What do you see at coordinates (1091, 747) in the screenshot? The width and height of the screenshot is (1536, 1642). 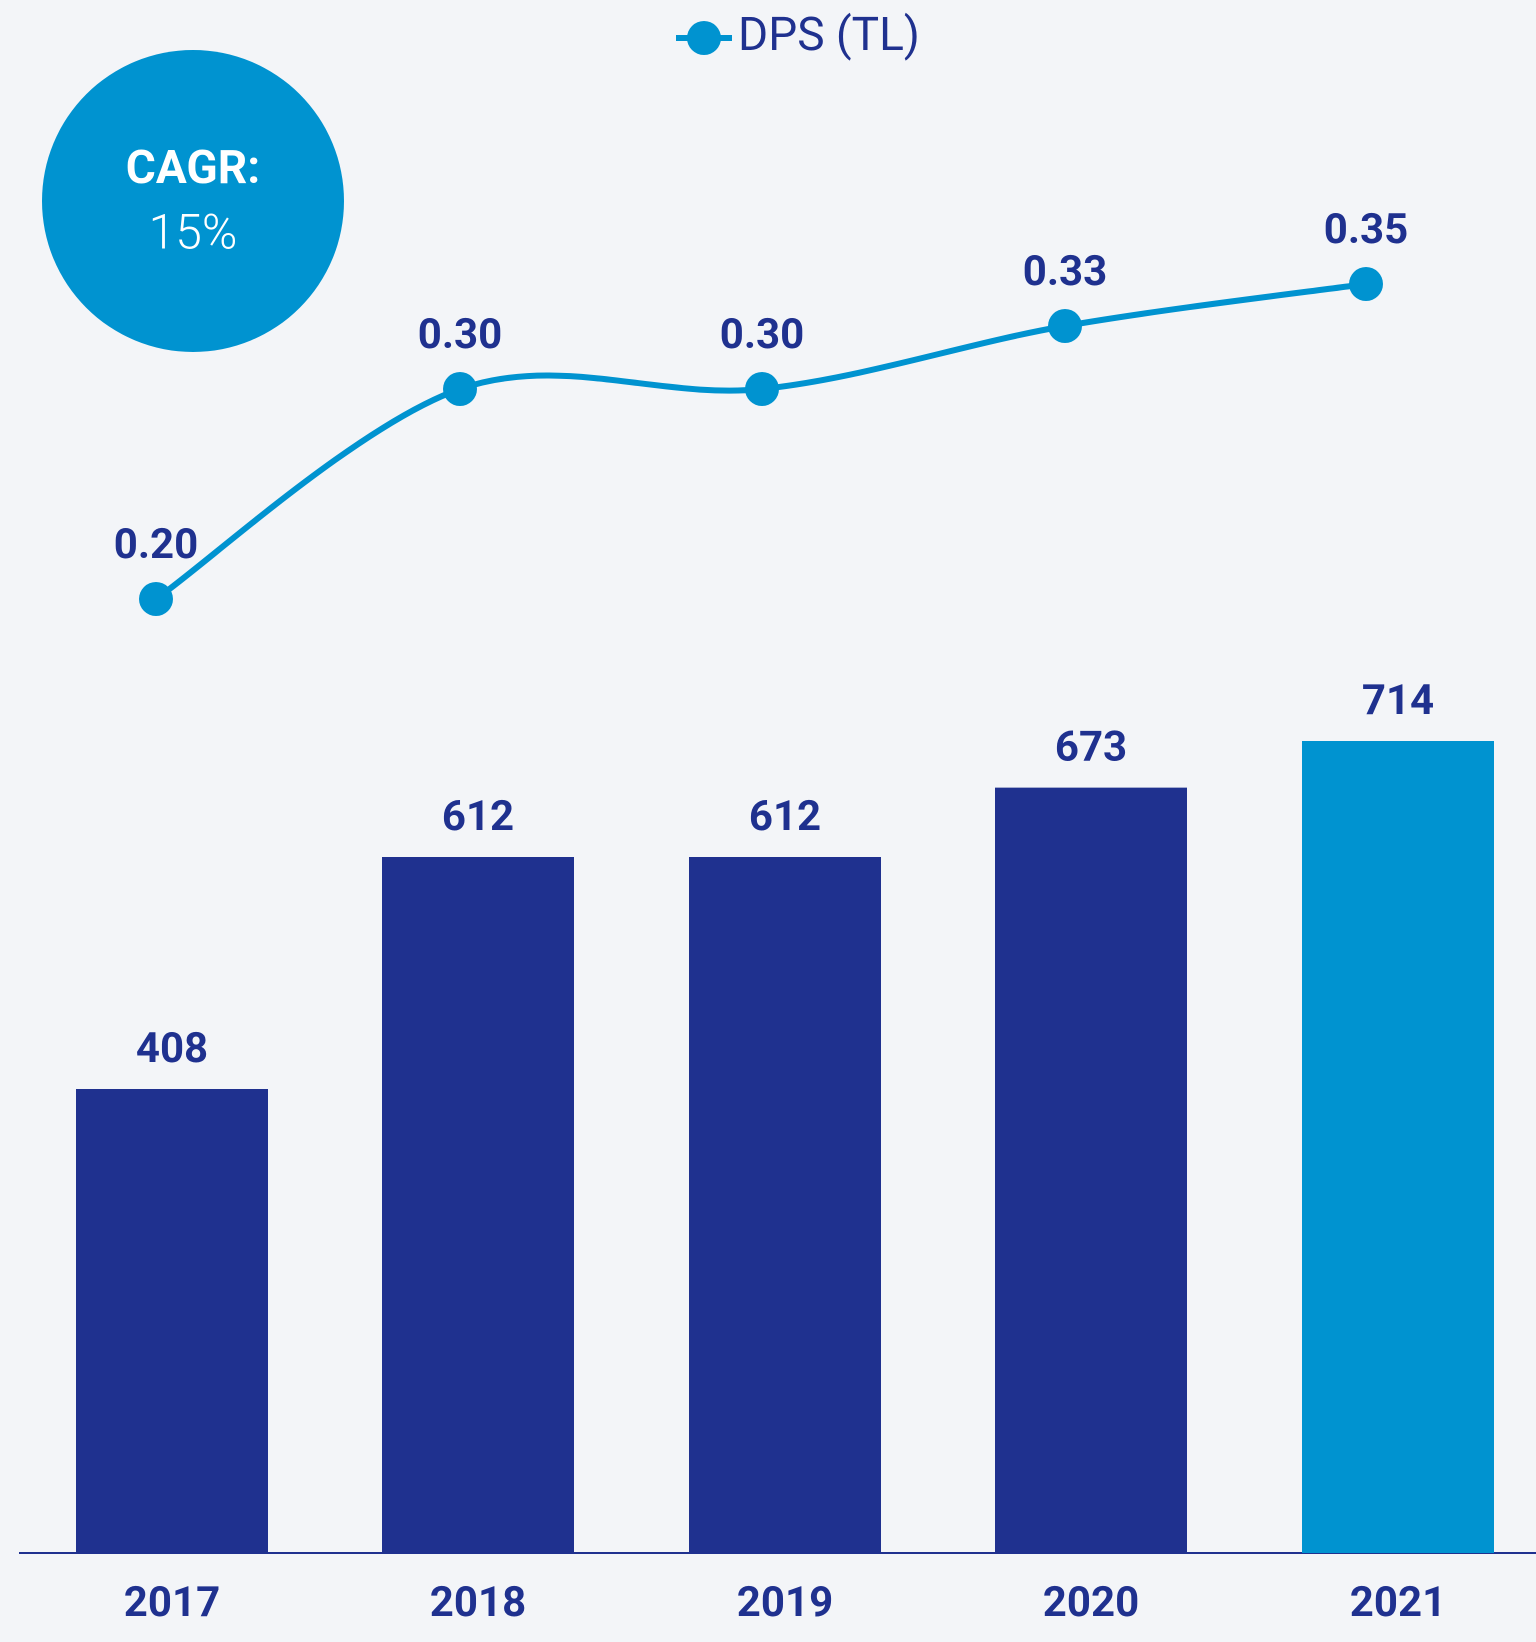 I see `bar-value-label: 673` at bounding box center [1091, 747].